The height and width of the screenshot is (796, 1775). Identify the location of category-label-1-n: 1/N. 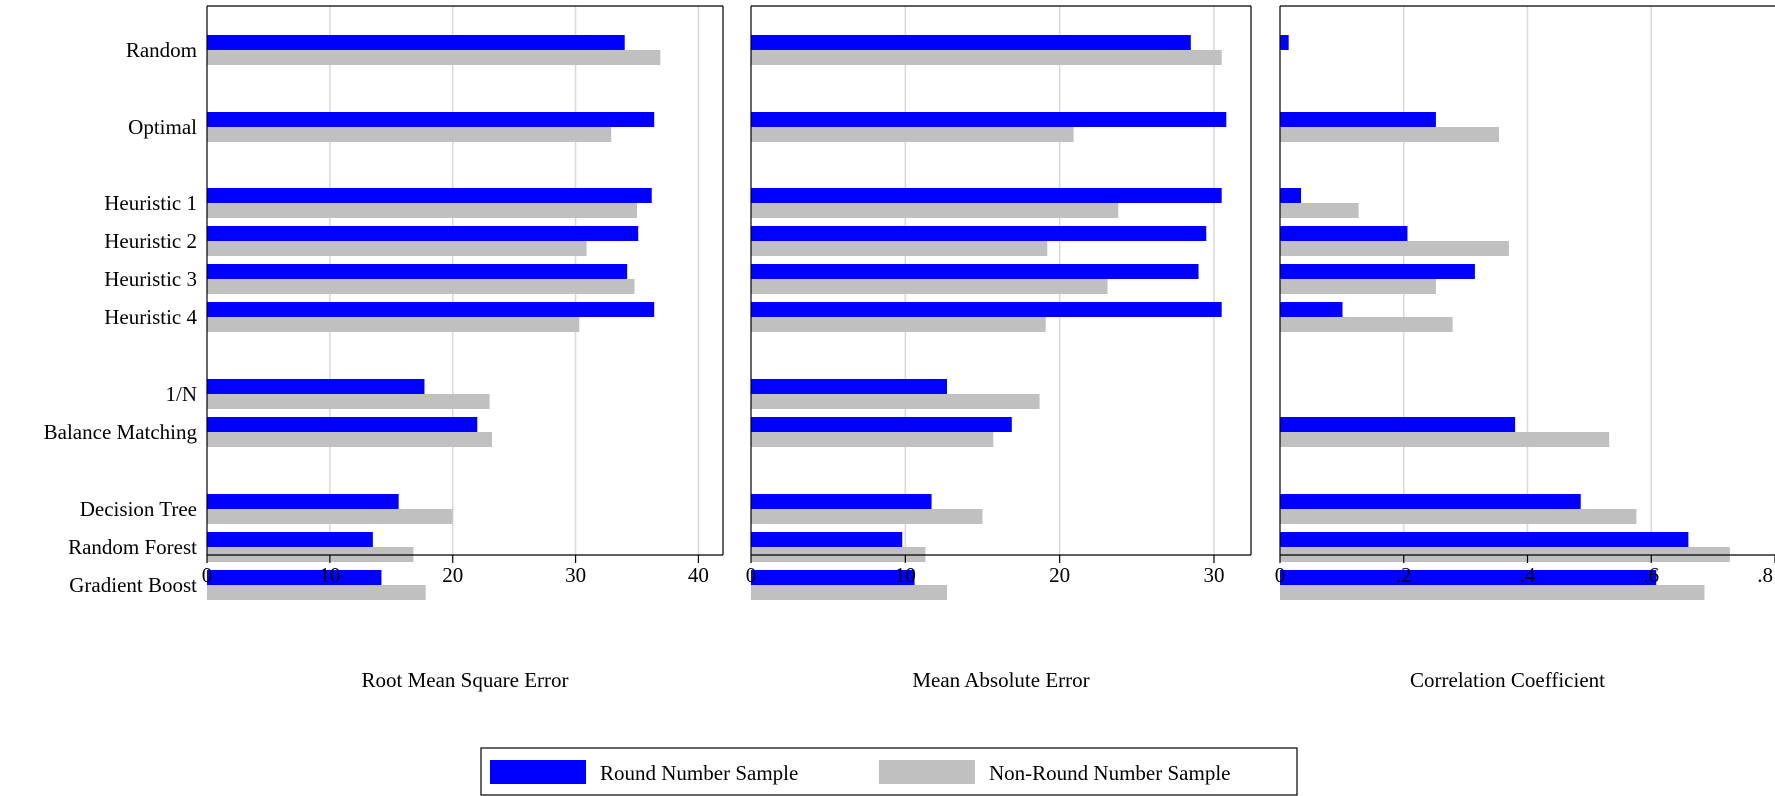
(182, 394).